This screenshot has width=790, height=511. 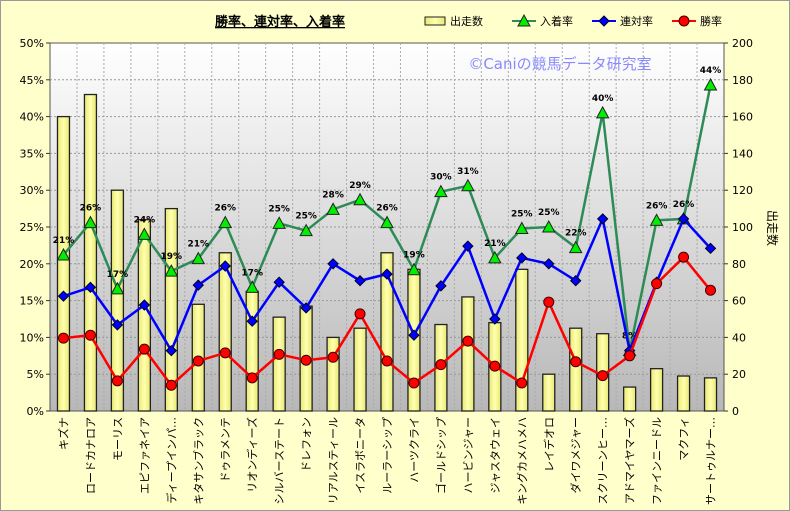 What do you see at coordinates (657, 461) in the screenshot?
I see `x-tick-label: ファインニードル` at bounding box center [657, 461].